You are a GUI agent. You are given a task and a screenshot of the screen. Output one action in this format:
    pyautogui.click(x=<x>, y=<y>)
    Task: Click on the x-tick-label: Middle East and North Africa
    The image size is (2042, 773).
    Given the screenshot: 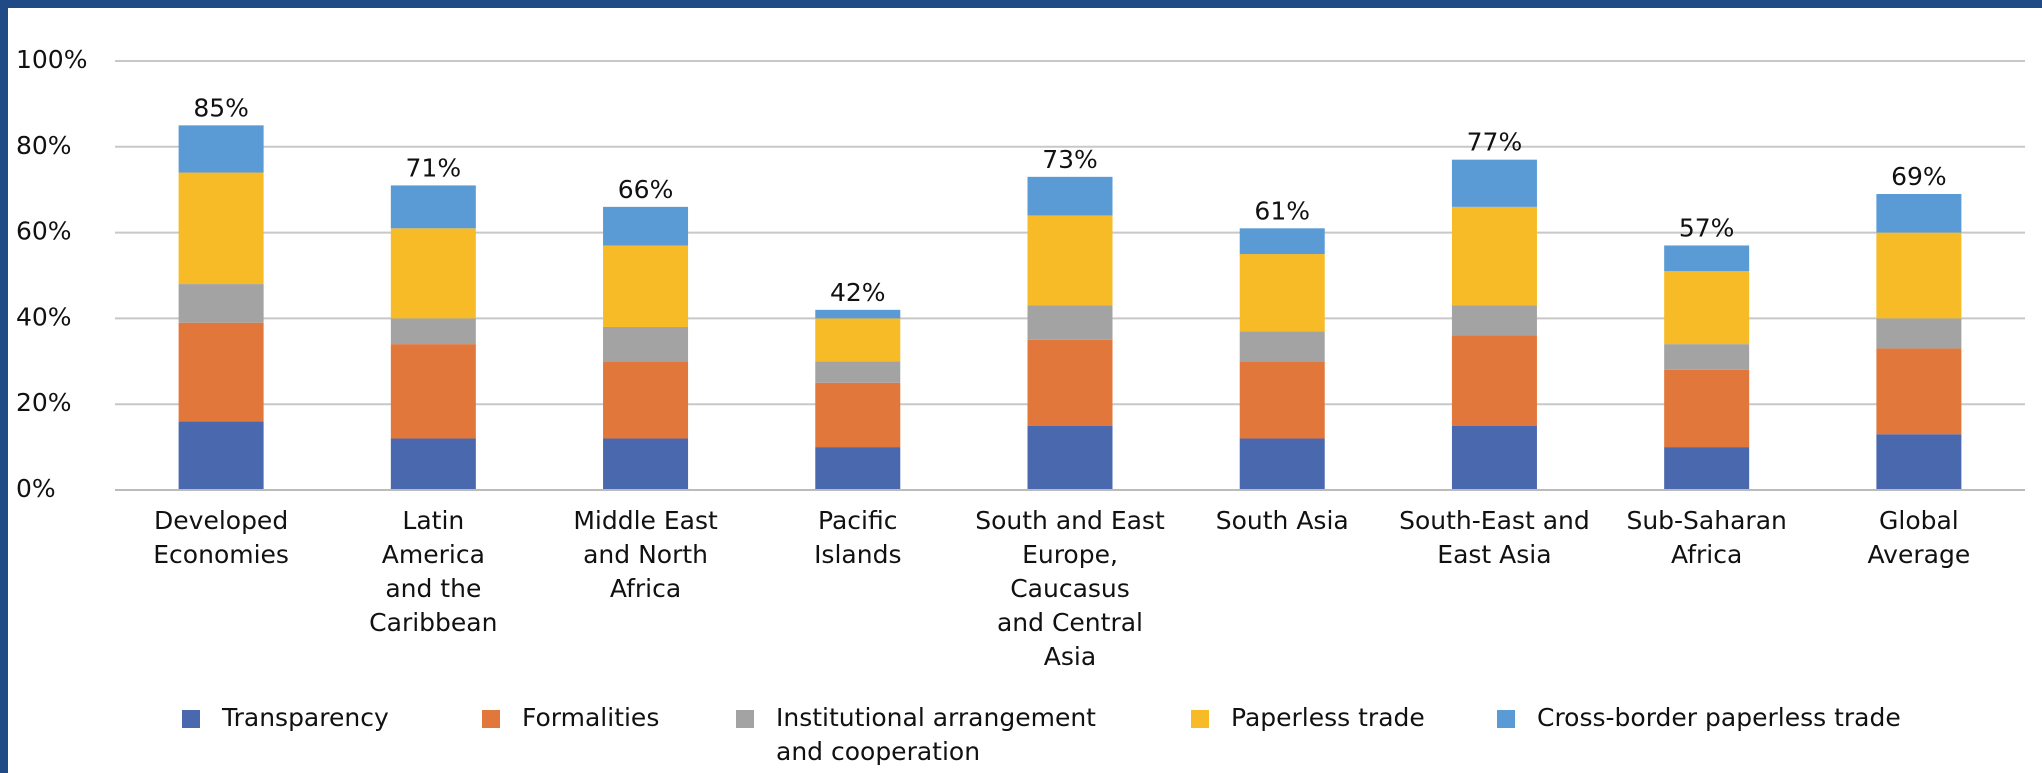 What is the action you would take?
    pyautogui.click(x=645, y=554)
    